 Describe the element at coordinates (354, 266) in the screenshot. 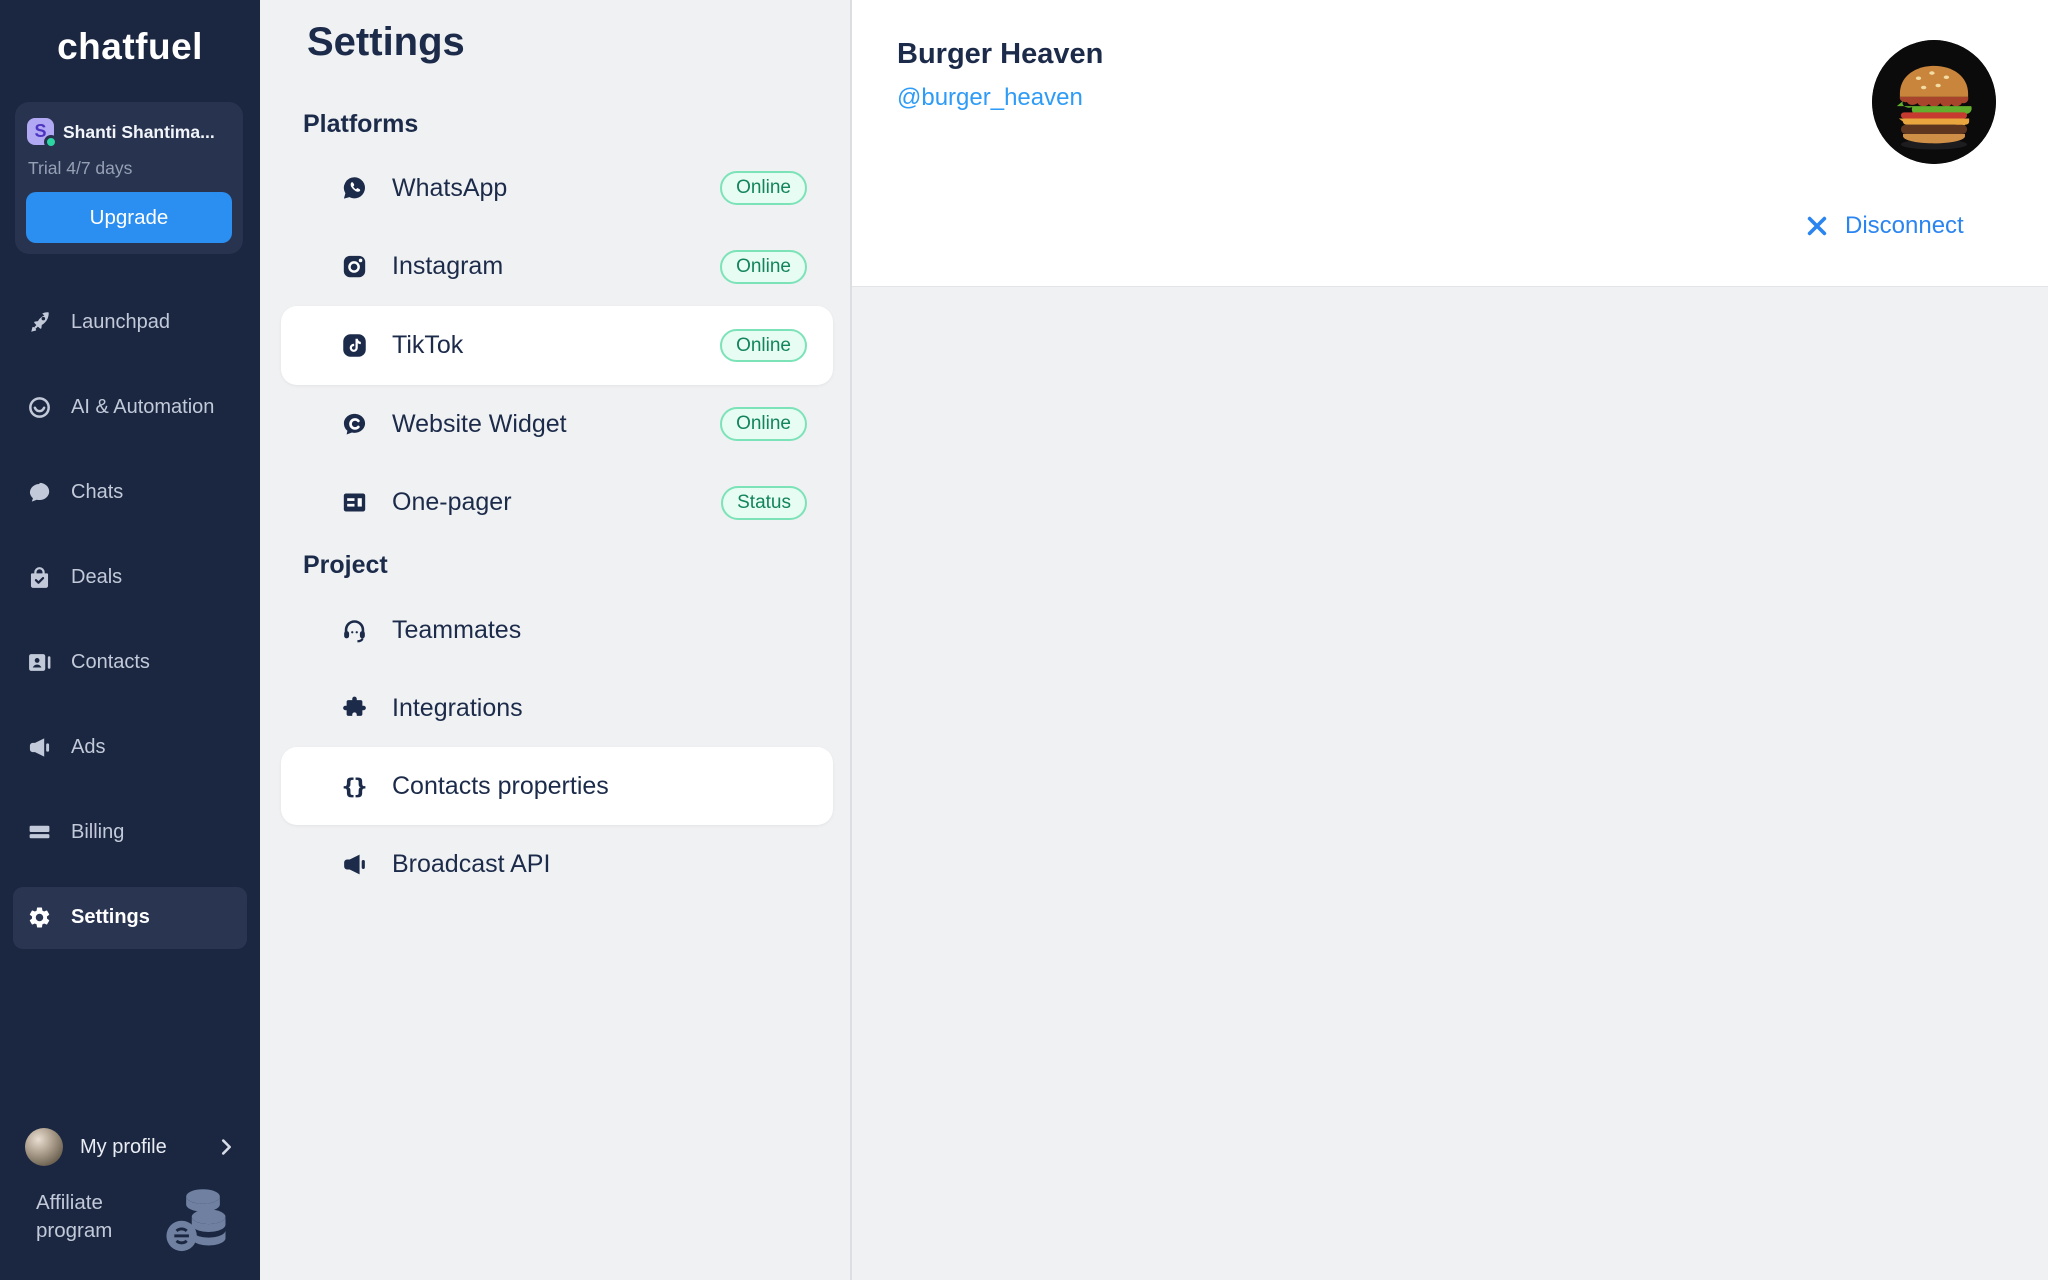

I see `instagram-icon` at that location.